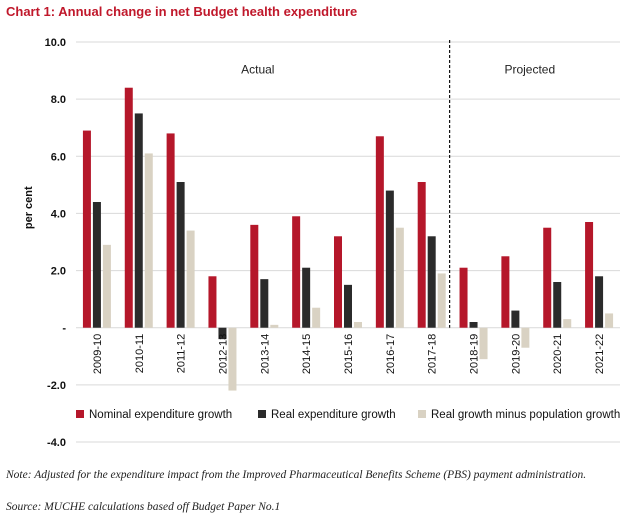  Describe the element at coordinates (274, 326) in the screenshot. I see `bar-2013-14-s3` at that location.